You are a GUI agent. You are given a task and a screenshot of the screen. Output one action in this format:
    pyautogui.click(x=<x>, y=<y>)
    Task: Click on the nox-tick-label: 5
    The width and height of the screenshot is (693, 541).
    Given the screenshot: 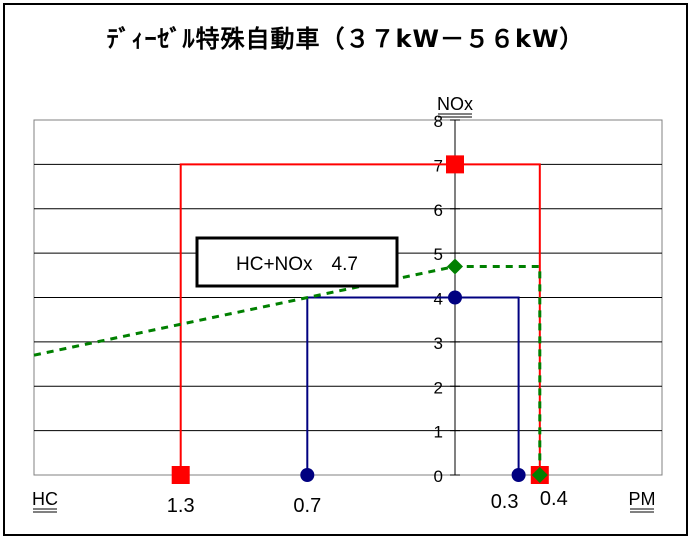 What is the action you would take?
    pyautogui.click(x=438, y=254)
    